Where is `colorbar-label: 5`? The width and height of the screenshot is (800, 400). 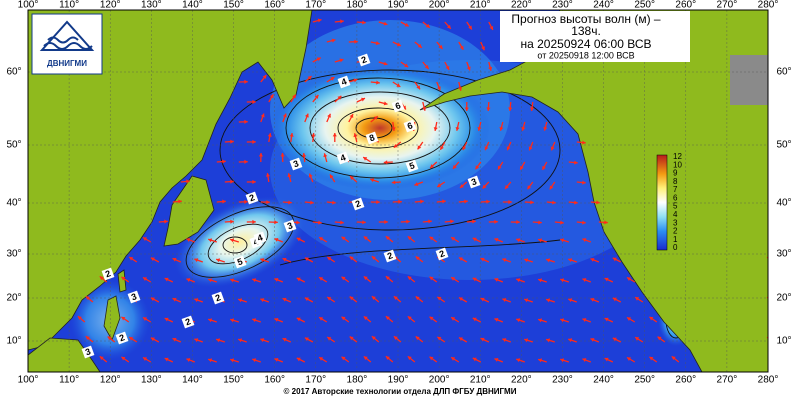 colorbar-label: 5 is located at coordinates (675, 206).